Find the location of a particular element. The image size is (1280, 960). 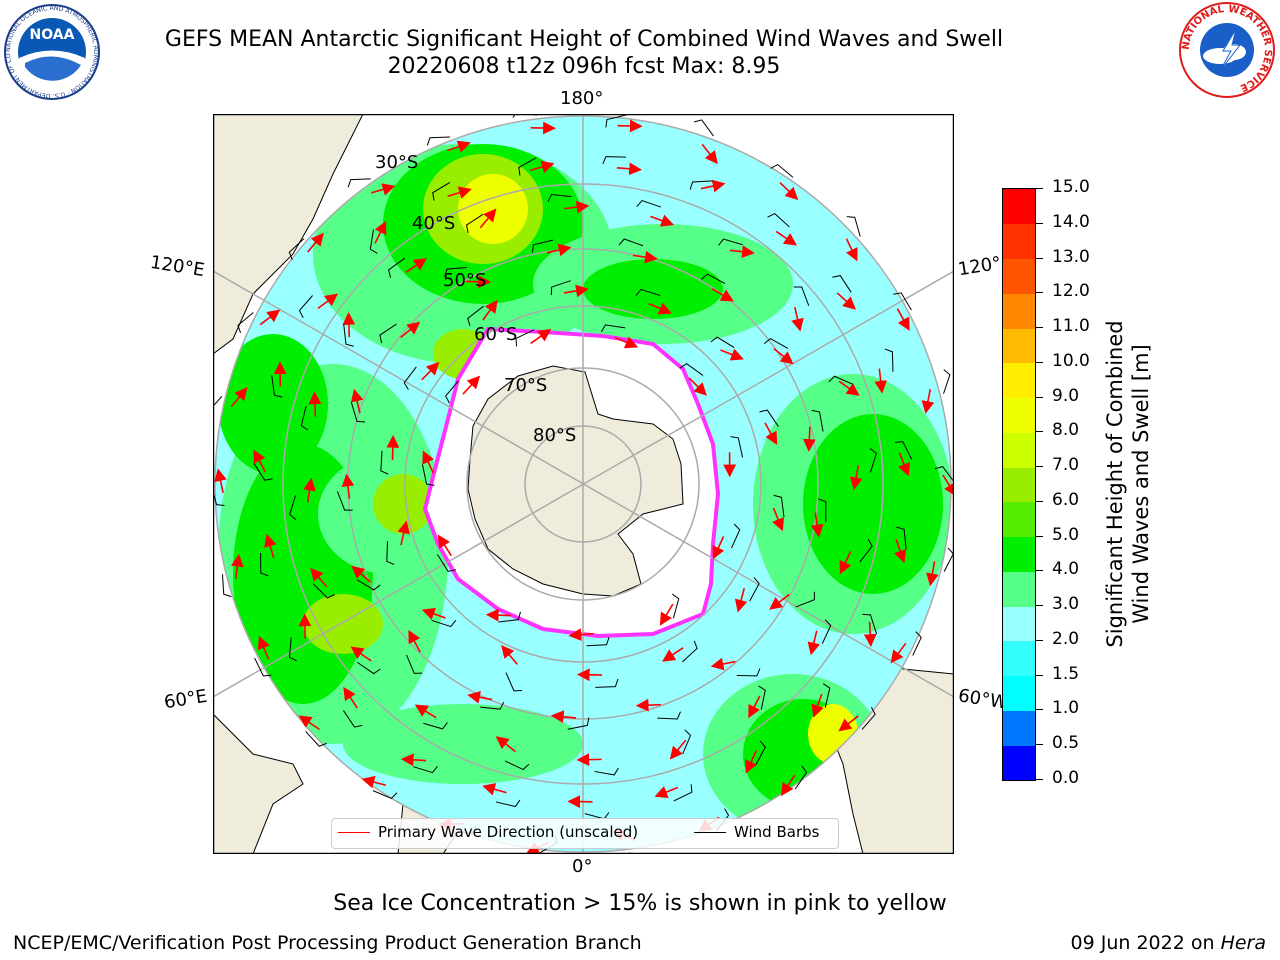

lat-label-80s: 80°S is located at coordinates (555, 435).